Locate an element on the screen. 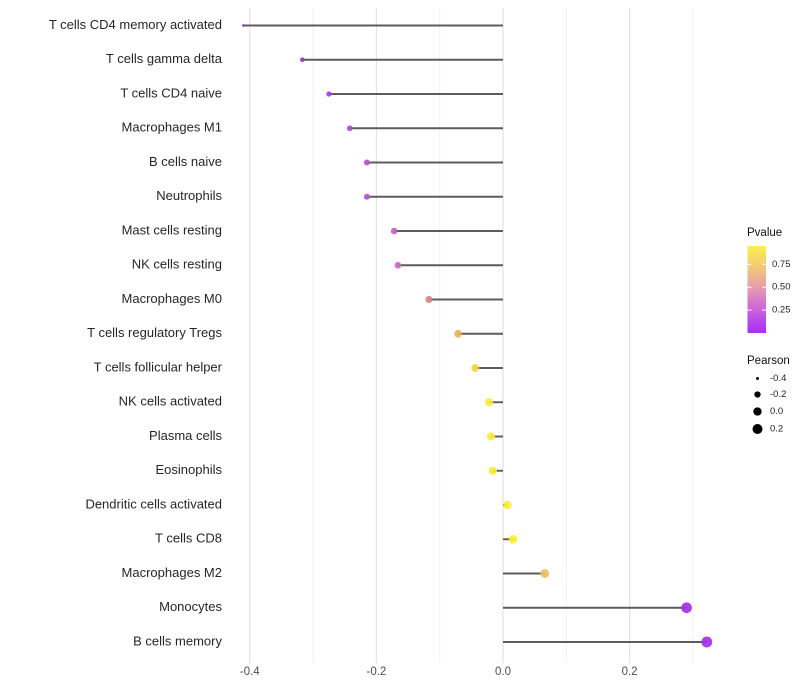 This screenshot has height=700, width=800. x-axis-tick-label: -0.2 is located at coordinates (376, 672).